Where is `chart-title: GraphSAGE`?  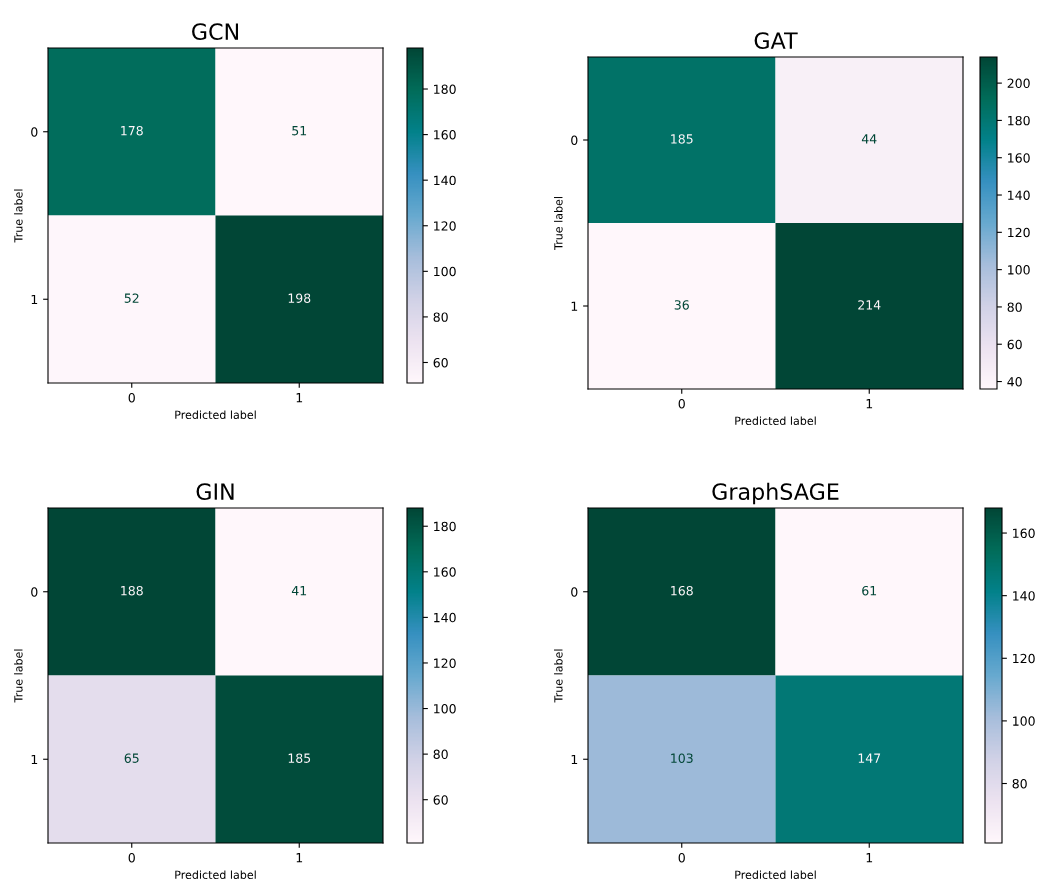 chart-title: GraphSAGE is located at coordinates (775, 493).